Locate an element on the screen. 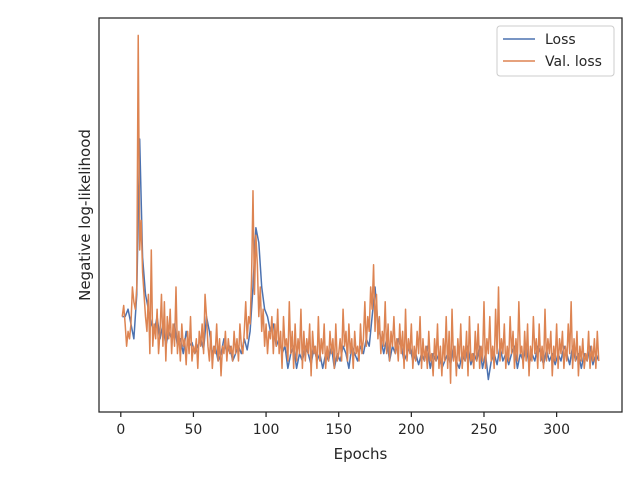 Image resolution: width=640 pixels, height=480 pixels. x-tick-label: 150 is located at coordinates (338, 430).